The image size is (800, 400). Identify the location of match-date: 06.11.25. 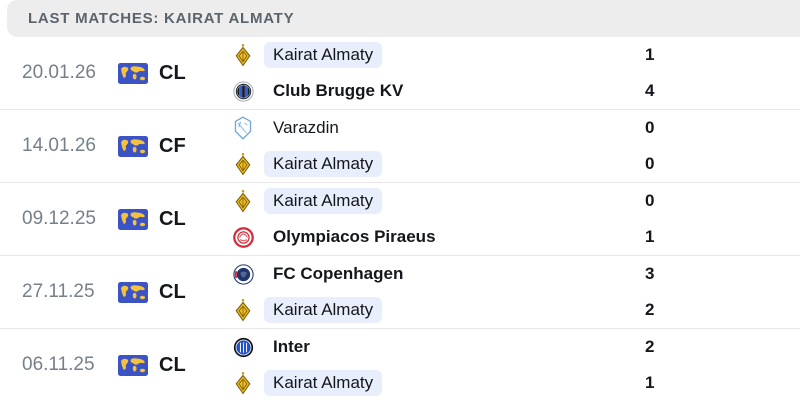
(58, 364).